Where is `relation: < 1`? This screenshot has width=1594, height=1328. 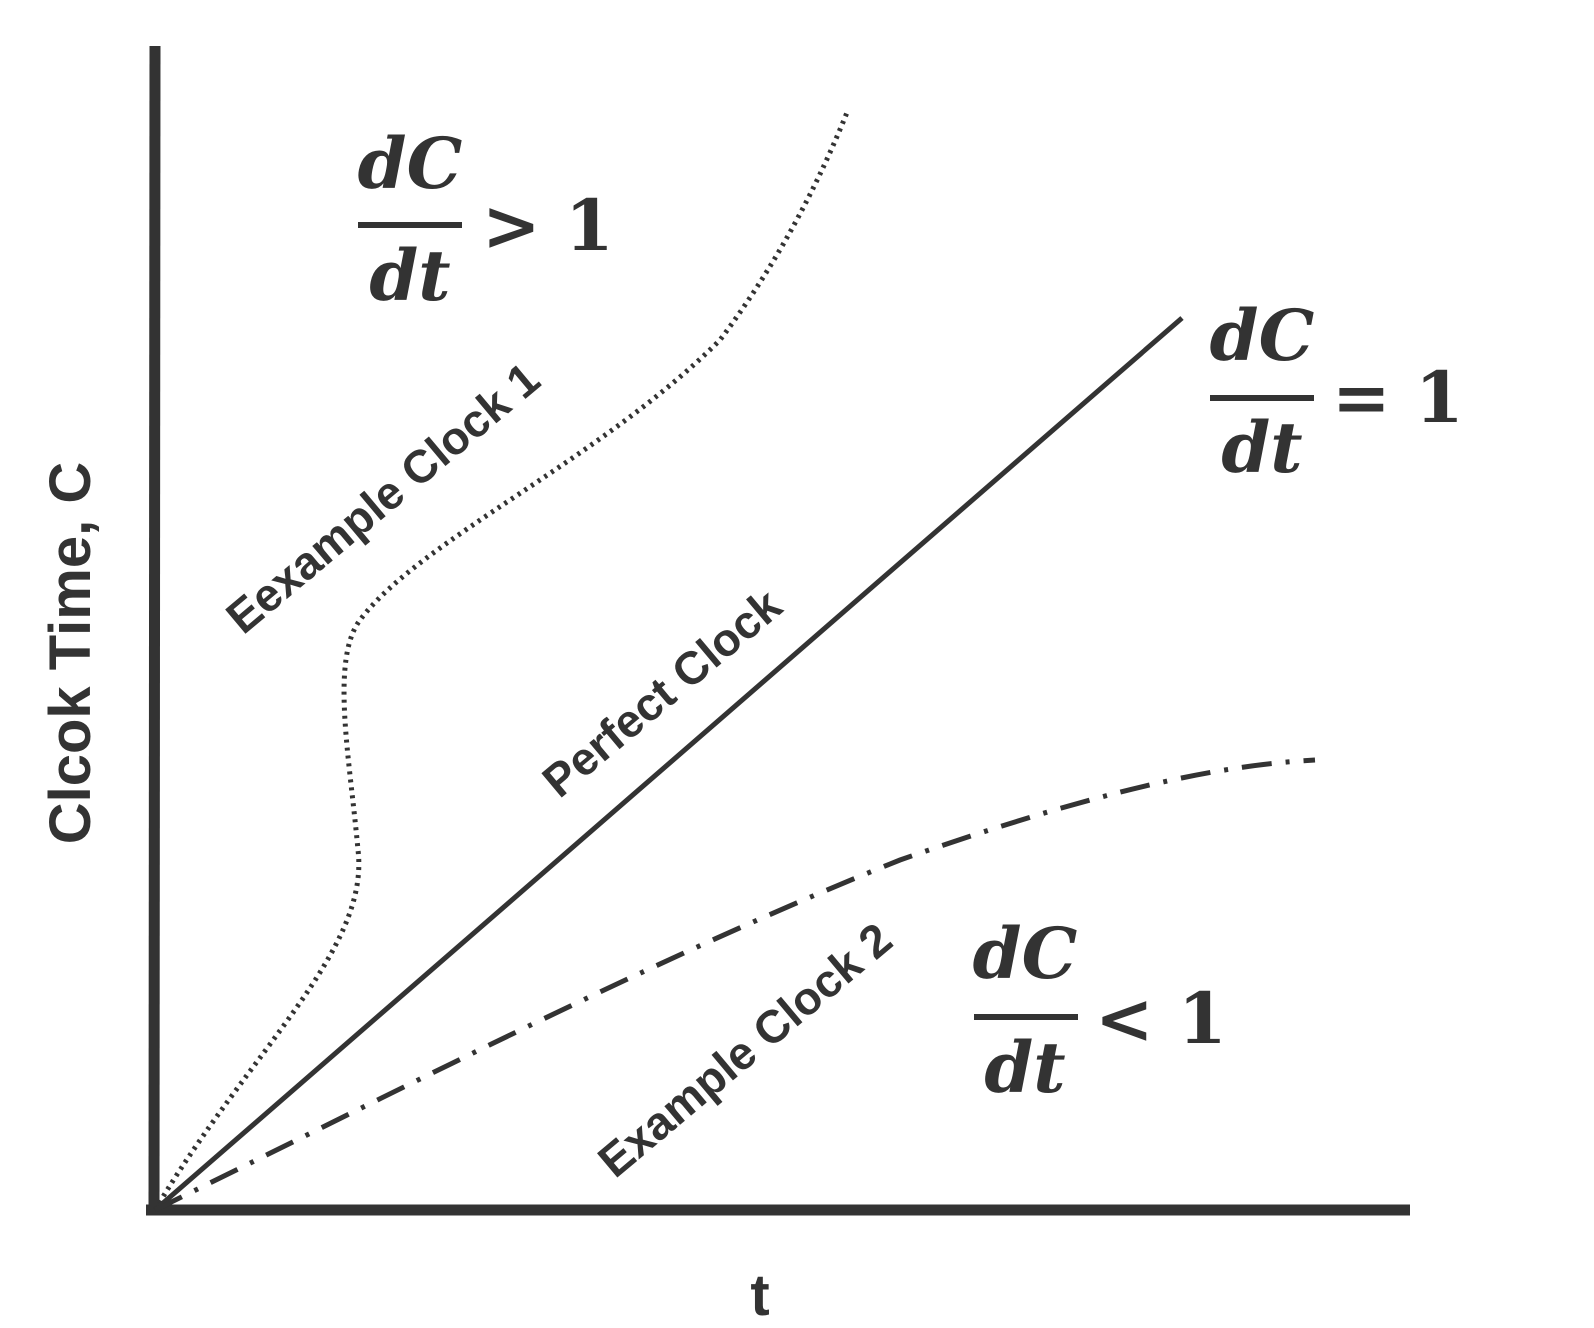
relation: < 1 is located at coordinates (1161, 1018).